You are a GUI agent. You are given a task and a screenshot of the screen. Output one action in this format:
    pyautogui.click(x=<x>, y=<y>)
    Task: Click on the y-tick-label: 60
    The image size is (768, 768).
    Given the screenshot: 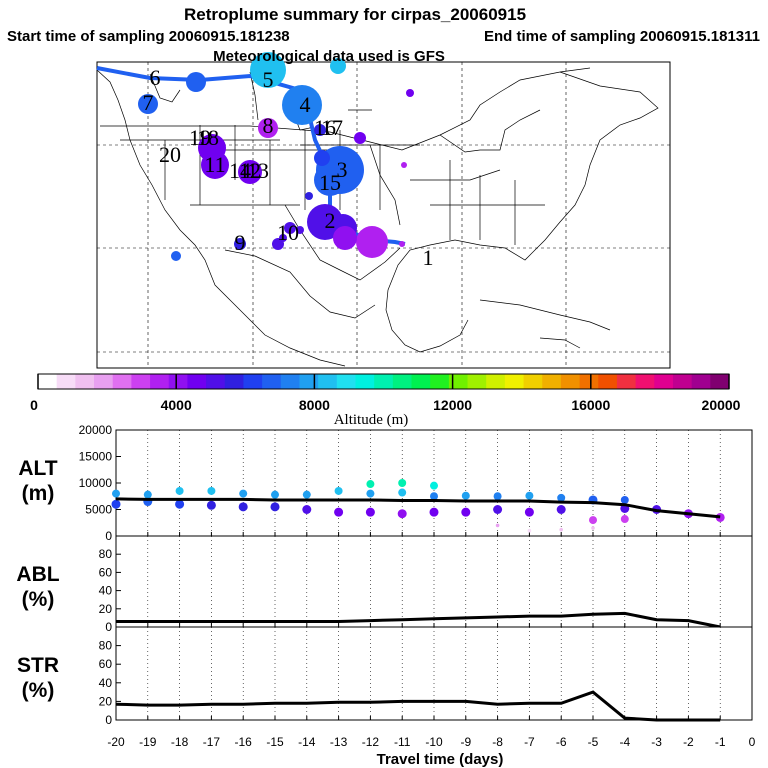 What is the action you would take?
    pyautogui.click(x=106, y=572)
    